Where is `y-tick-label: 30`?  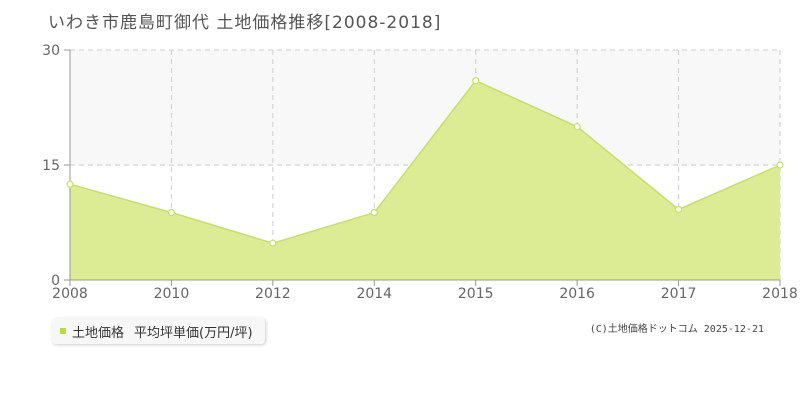
y-tick-label: 30 is located at coordinates (51, 51).